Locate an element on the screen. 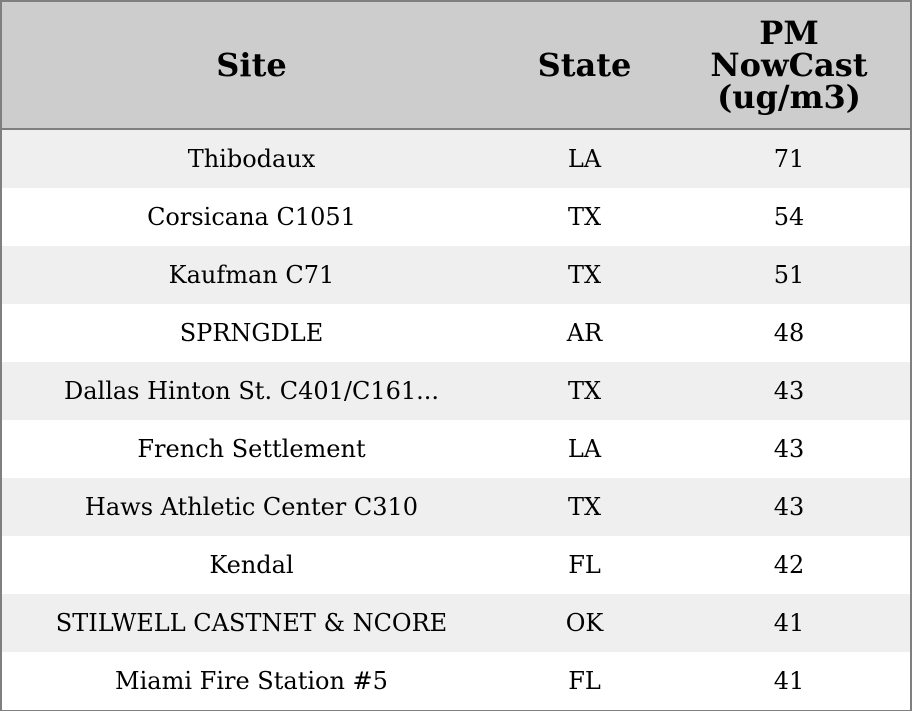 This screenshot has width=912, height=711. table-row: STILWELL CASTNET & NCORE OK 41 is located at coordinates (456, 623).